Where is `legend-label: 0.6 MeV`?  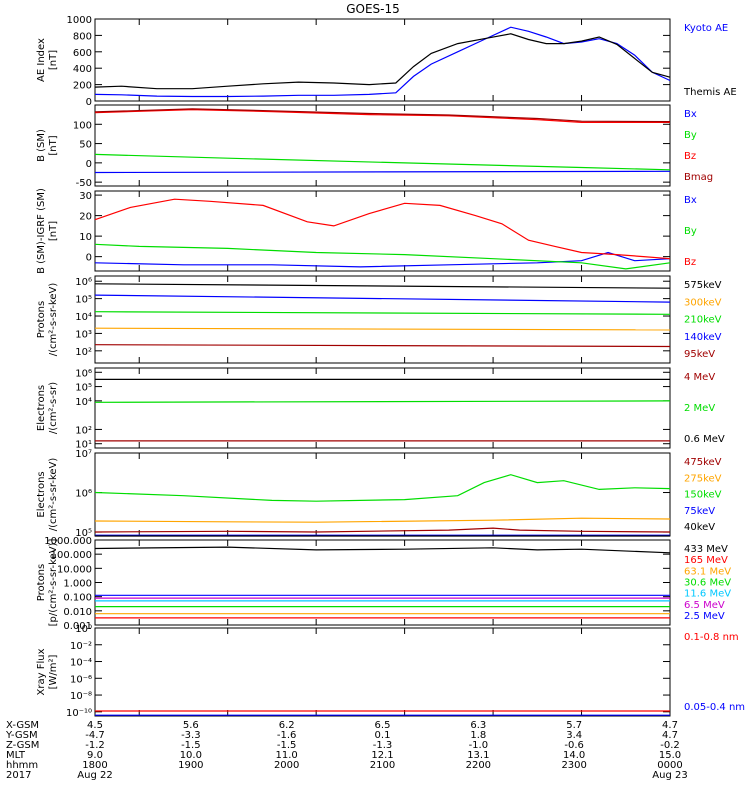
legend-label: 0.6 MeV is located at coordinates (704, 439).